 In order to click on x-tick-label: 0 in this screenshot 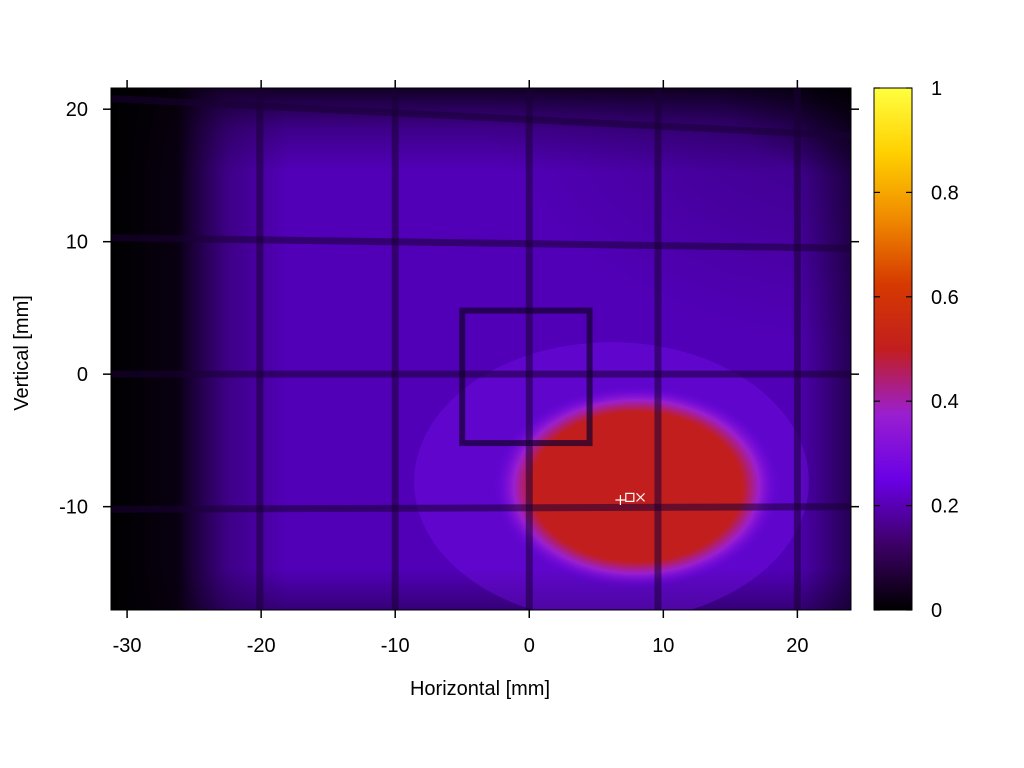, I will do `click(529, 646)`.